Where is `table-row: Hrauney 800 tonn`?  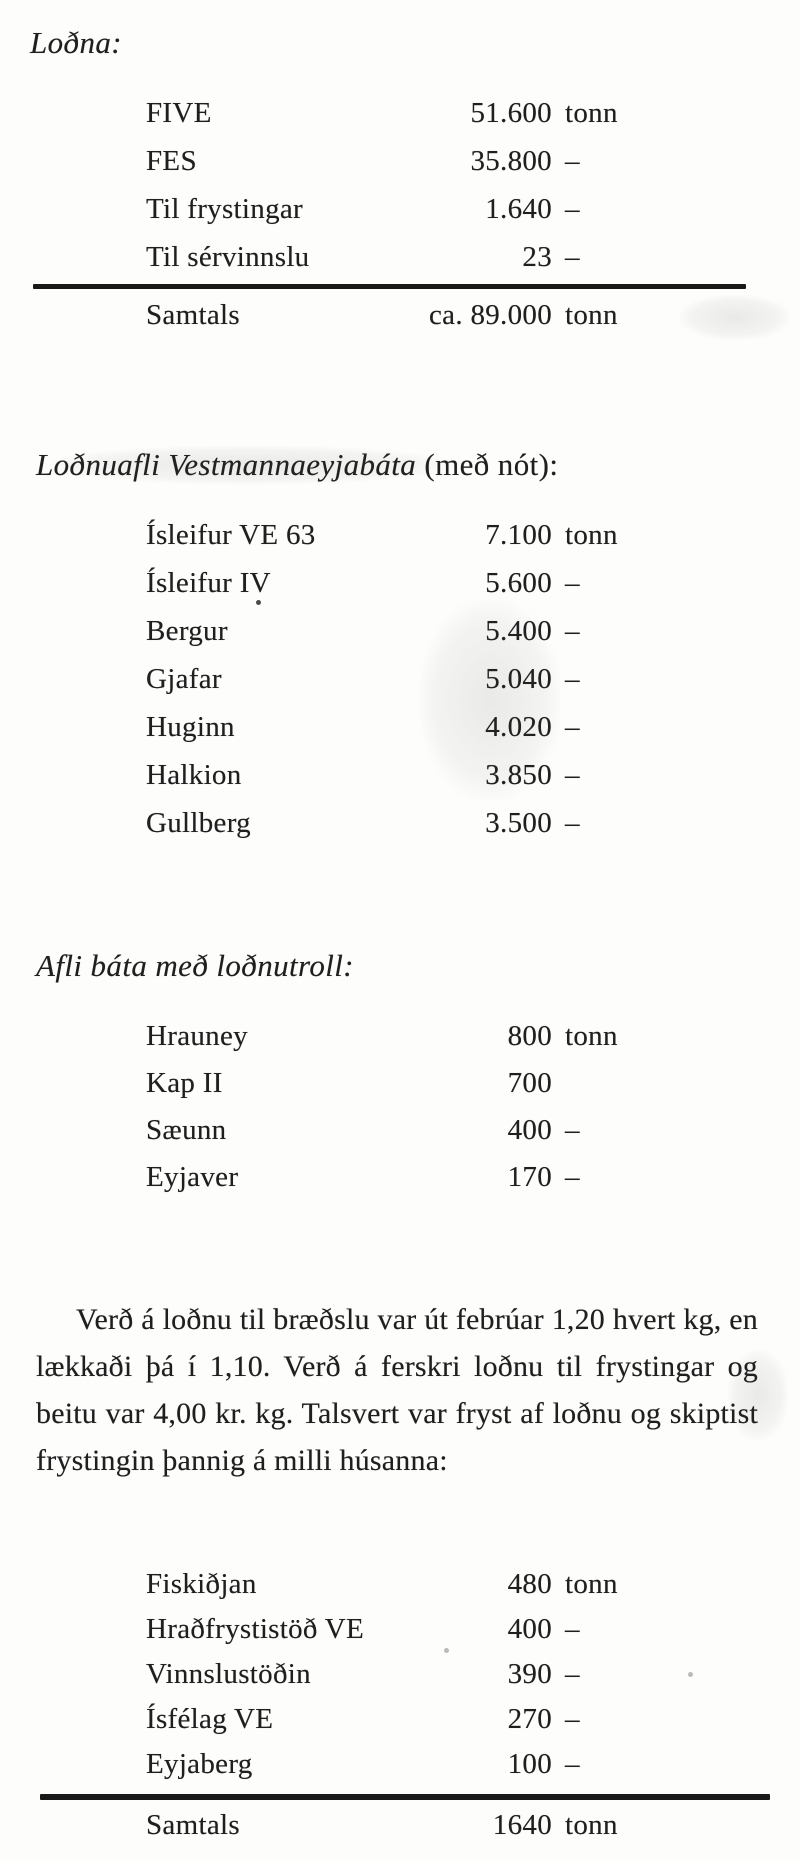
table-row: Hrauney 800 tonn is located at coordinates (400, 1036).